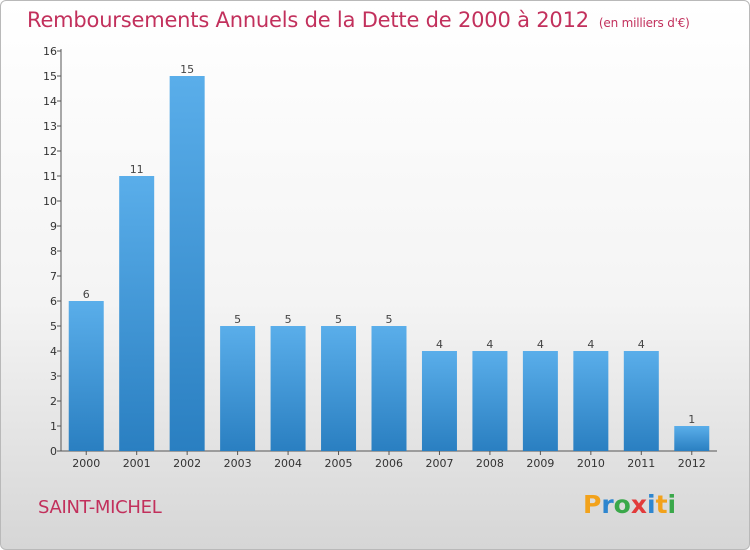  What do you see at coordinates (53, 351) in the screenshot?
I see `y-tick-label: 4` at bounding box center [53, 351].